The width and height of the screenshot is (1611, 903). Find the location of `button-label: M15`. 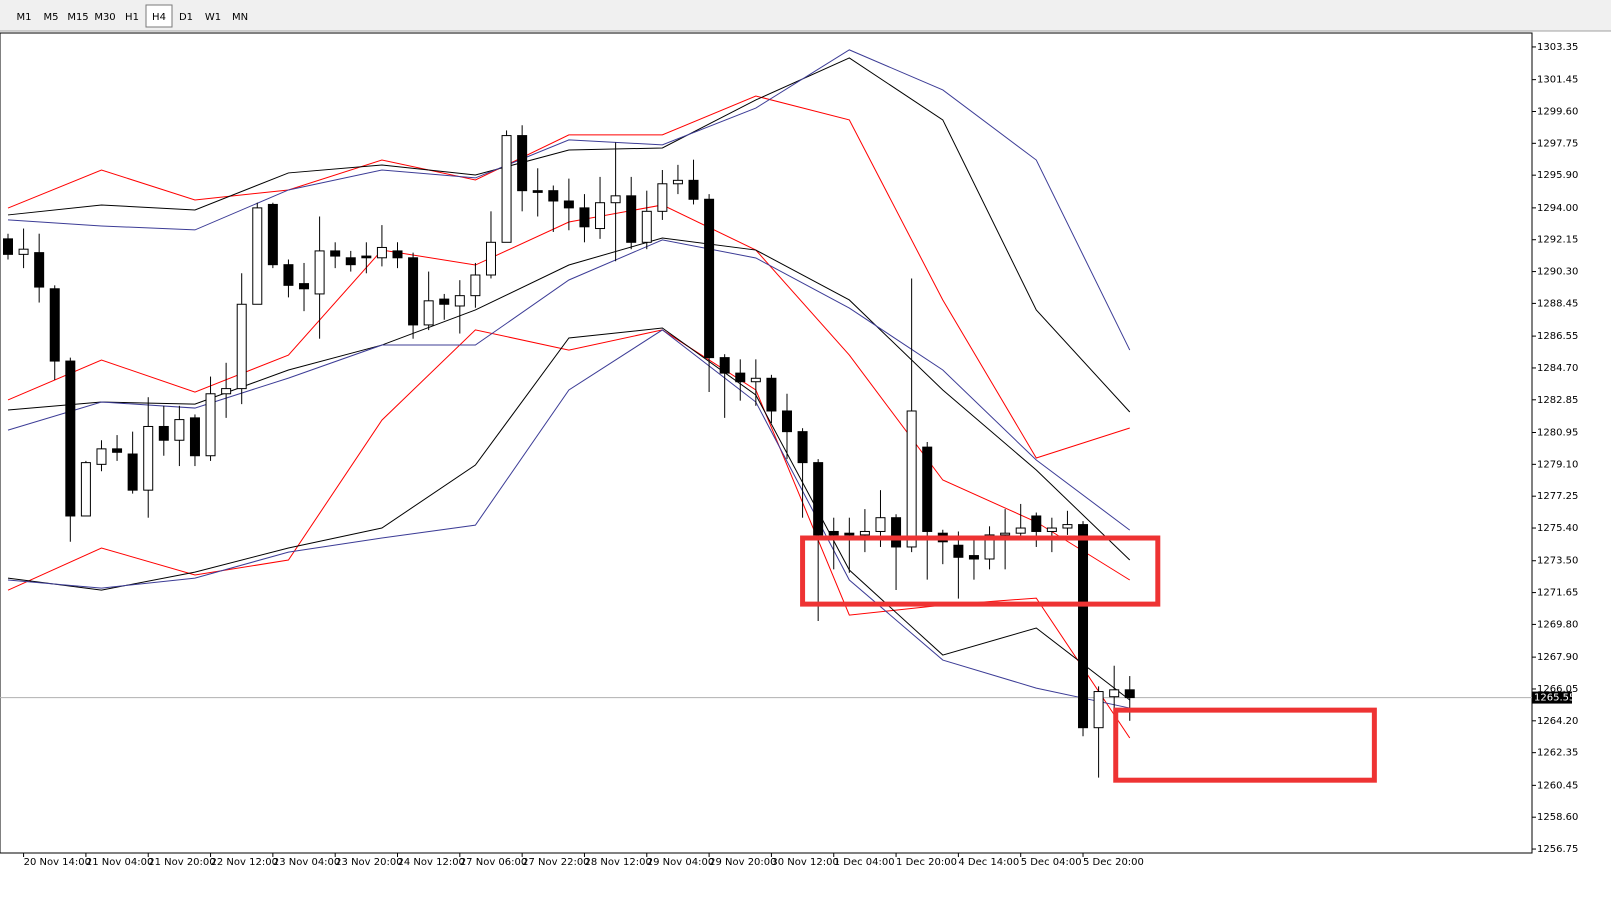

button-label: M15 is located at coordinates (77, 17).